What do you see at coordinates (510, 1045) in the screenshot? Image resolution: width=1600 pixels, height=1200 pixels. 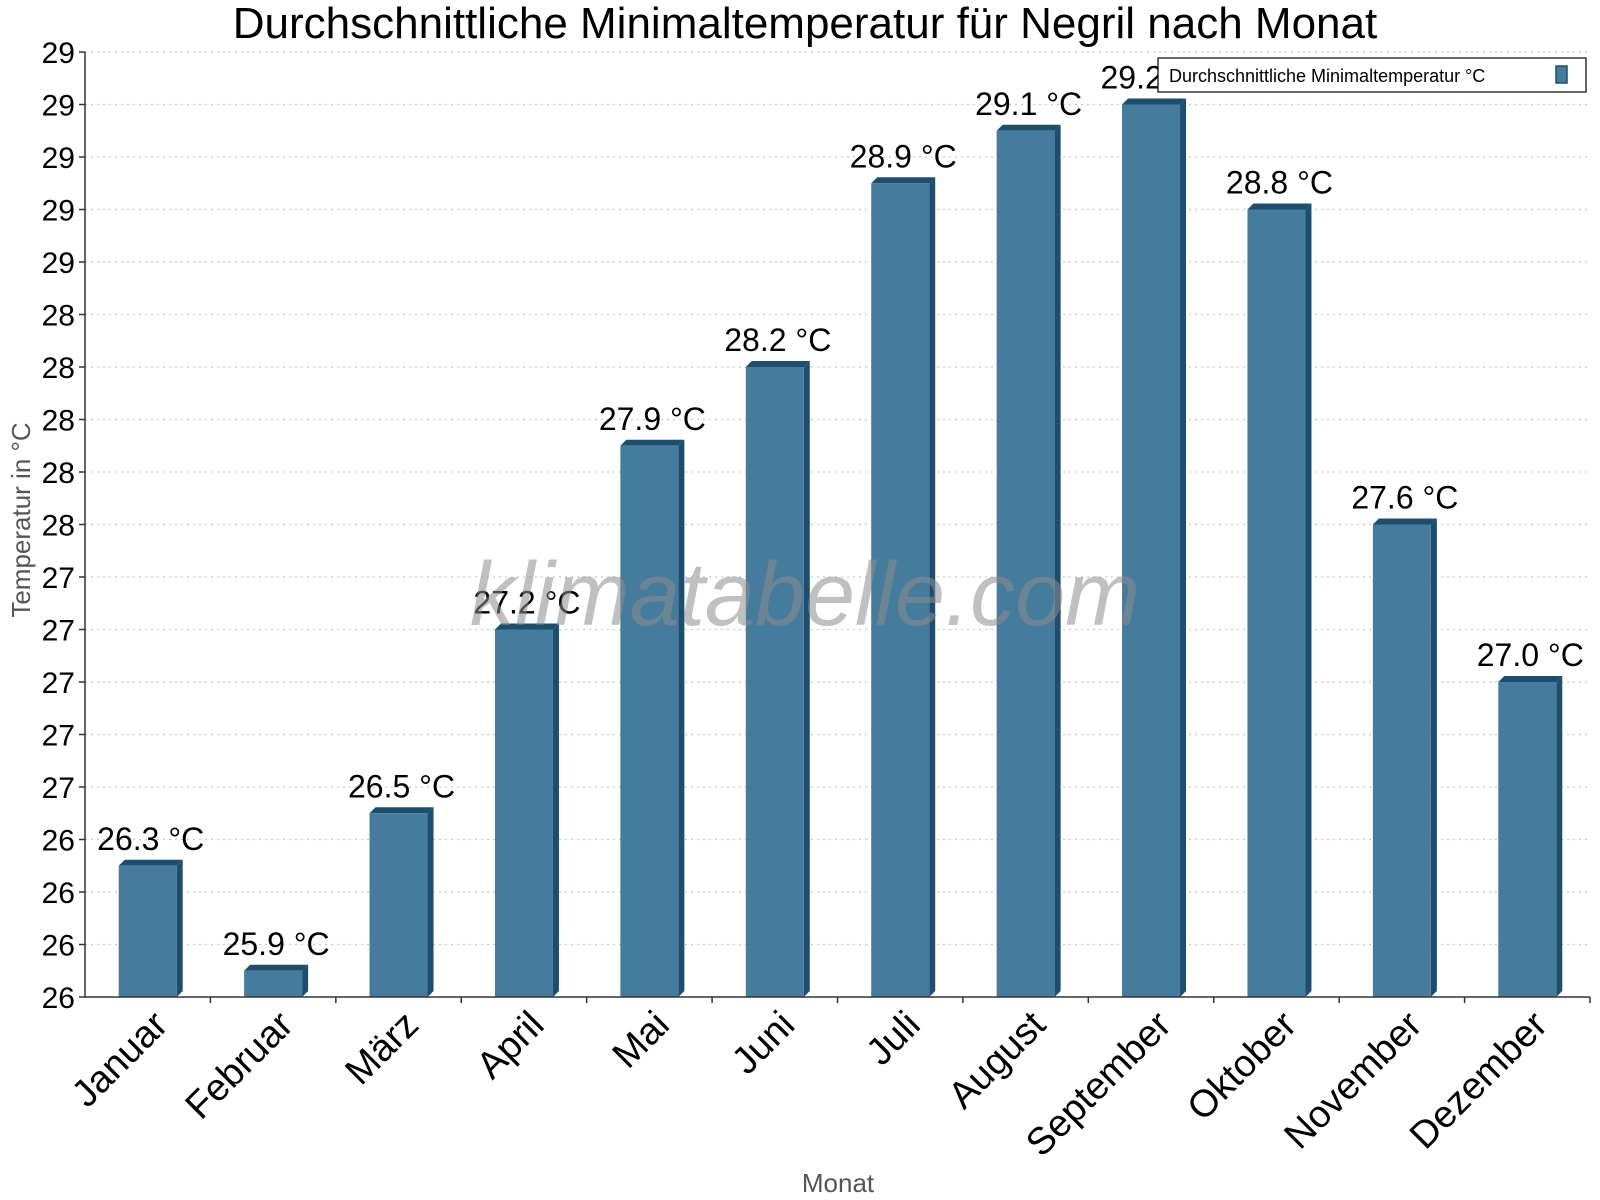 I see `x-tick-label: April` at bounding box center [510, 1045].